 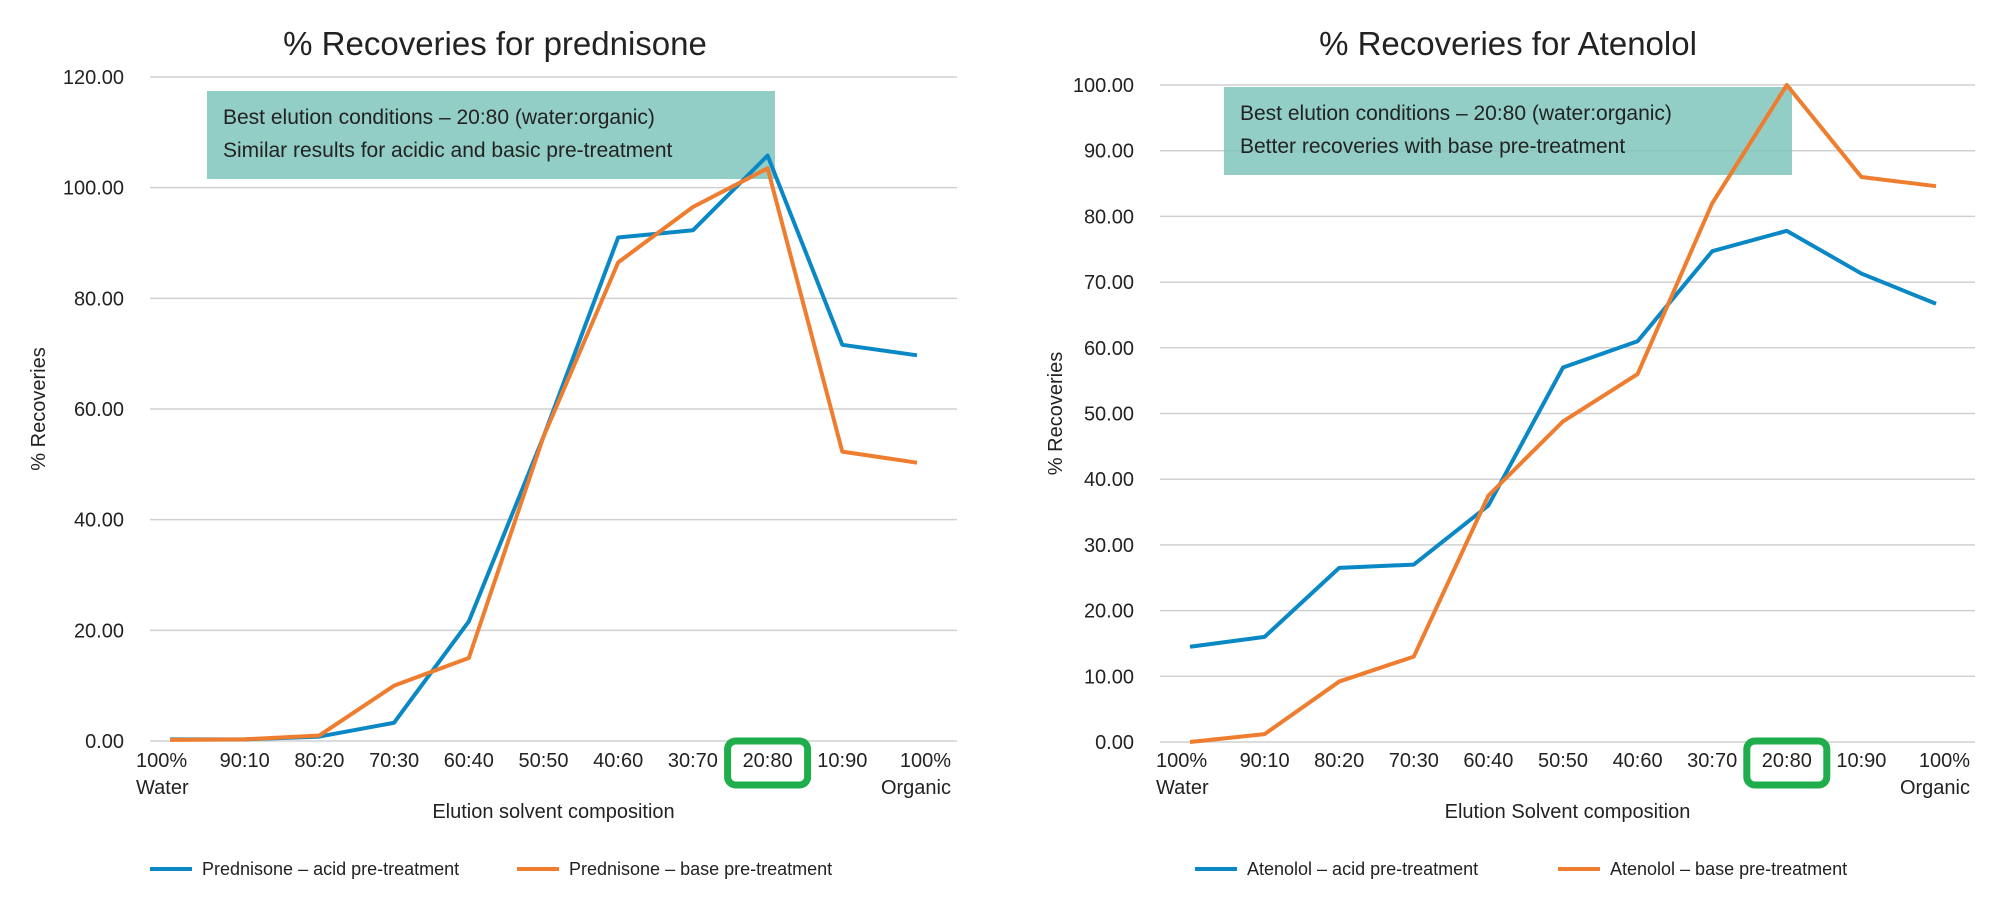 I want to click on legend-label: Atenolol – base pre-treatment, so click(x=1728, y=869).